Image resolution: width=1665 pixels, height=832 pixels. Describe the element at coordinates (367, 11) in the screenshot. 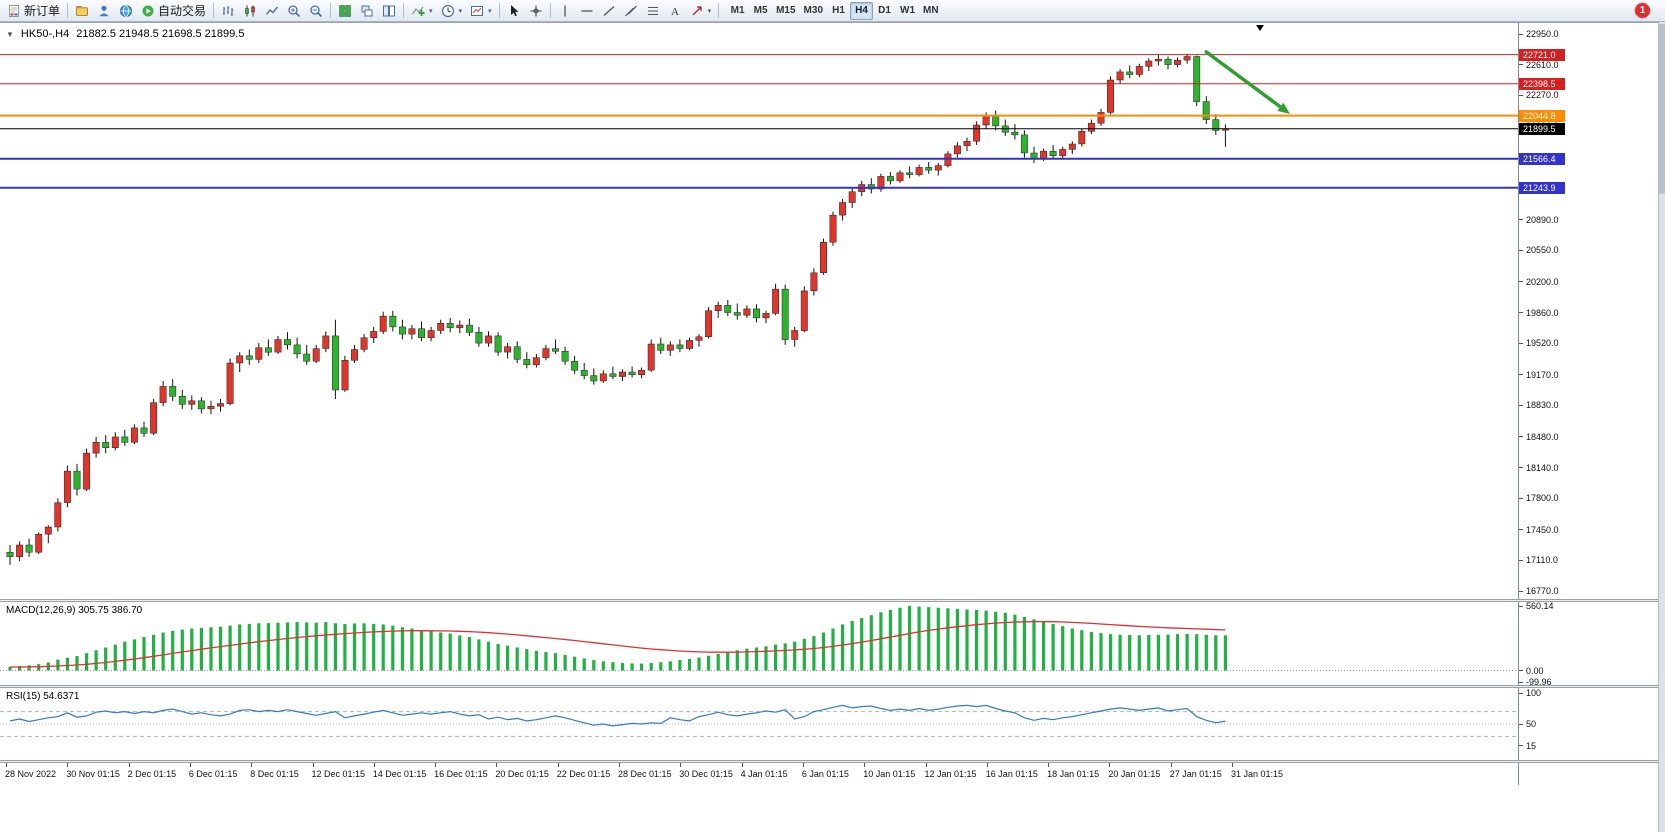

I see `cascade-windows-button` at that location.